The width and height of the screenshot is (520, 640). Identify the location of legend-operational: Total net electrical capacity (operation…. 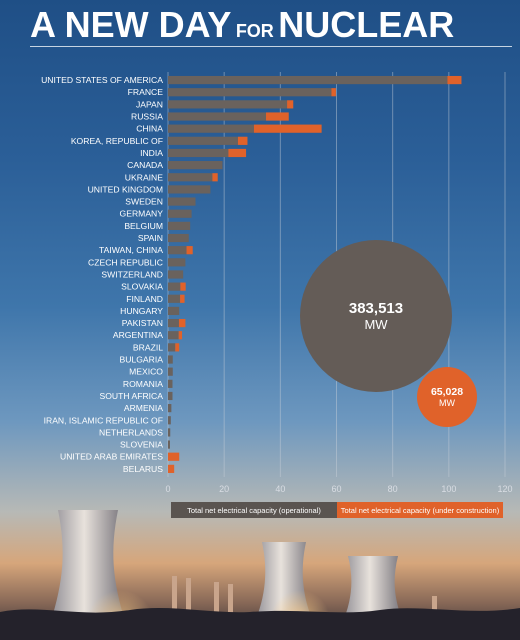
(254, 510).